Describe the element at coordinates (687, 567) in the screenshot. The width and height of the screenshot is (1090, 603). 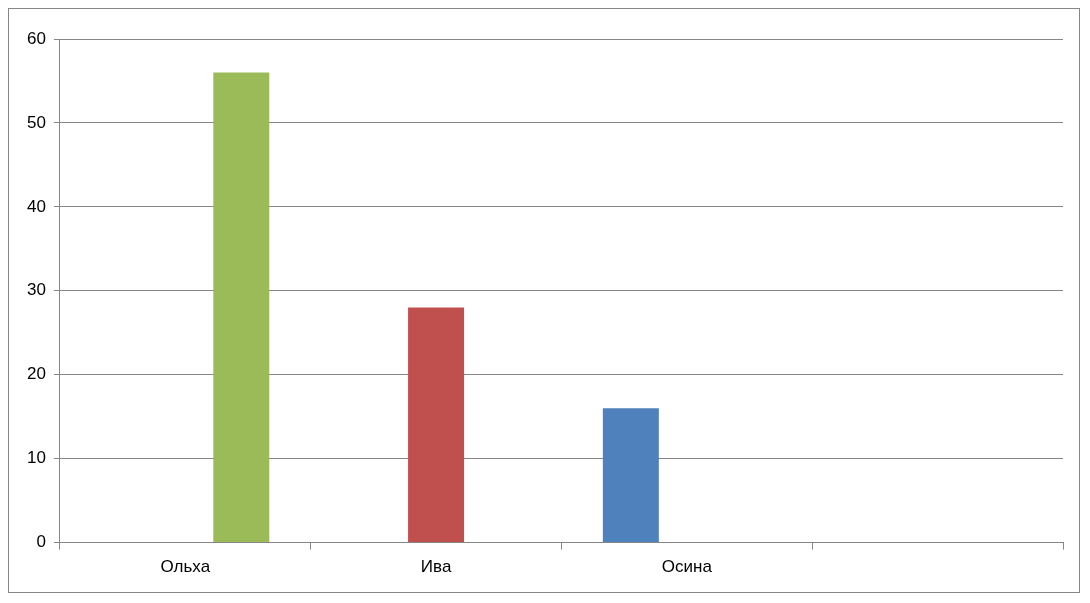
I see `x-tick-label: Осина` at that location.